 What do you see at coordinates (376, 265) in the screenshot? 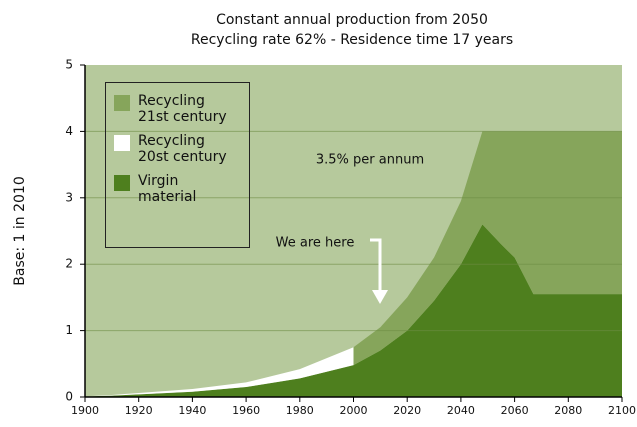
I see `annotation-arrow` at bounding box center [376, 265].